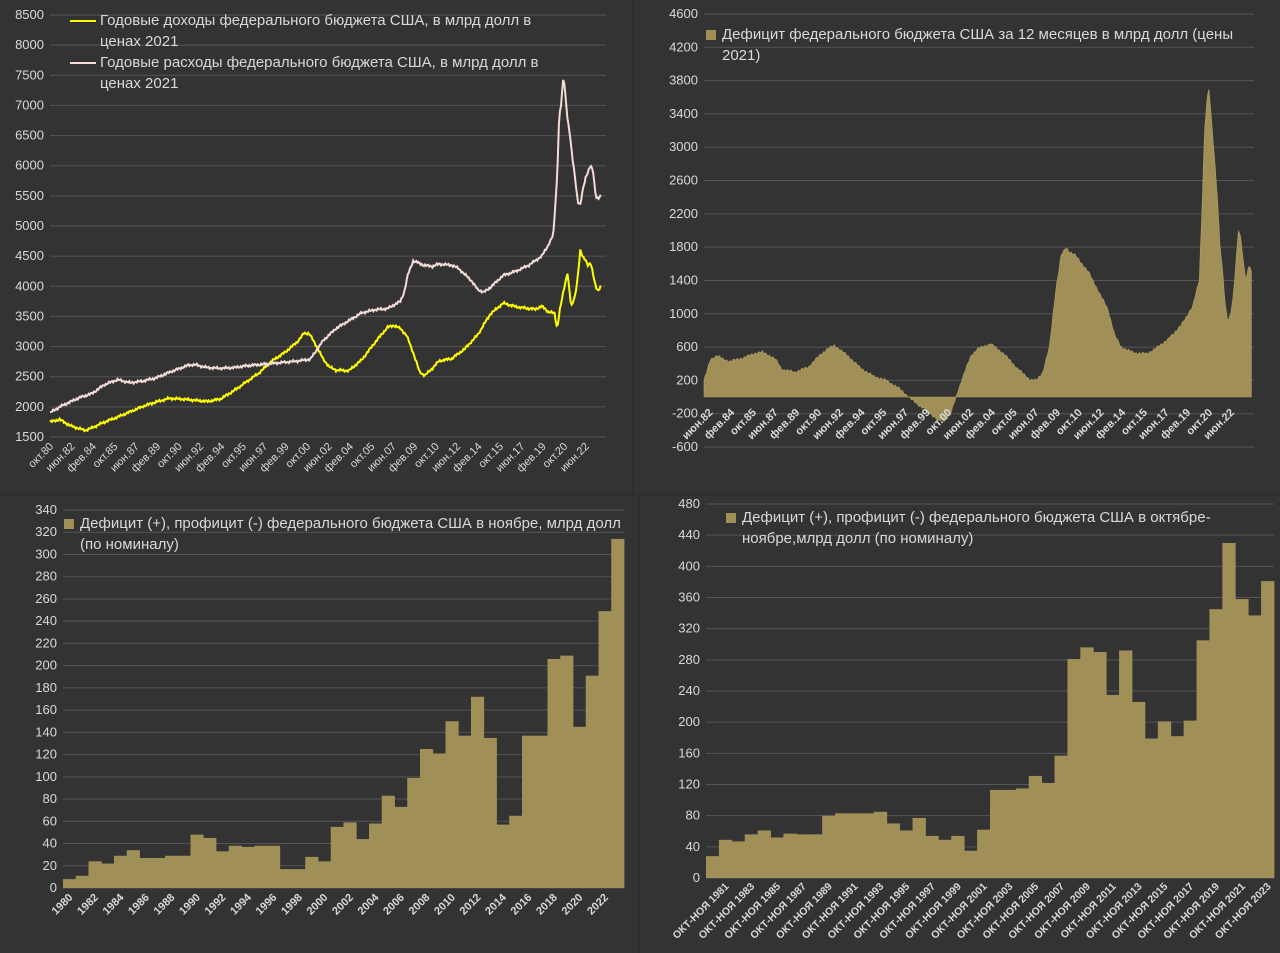 This screenshot has width=1280, height=953. What do you see at coordinates (29, 135) in the screenshot?
I see `y-tick-label: 6500` at bounding box center [29, 135].